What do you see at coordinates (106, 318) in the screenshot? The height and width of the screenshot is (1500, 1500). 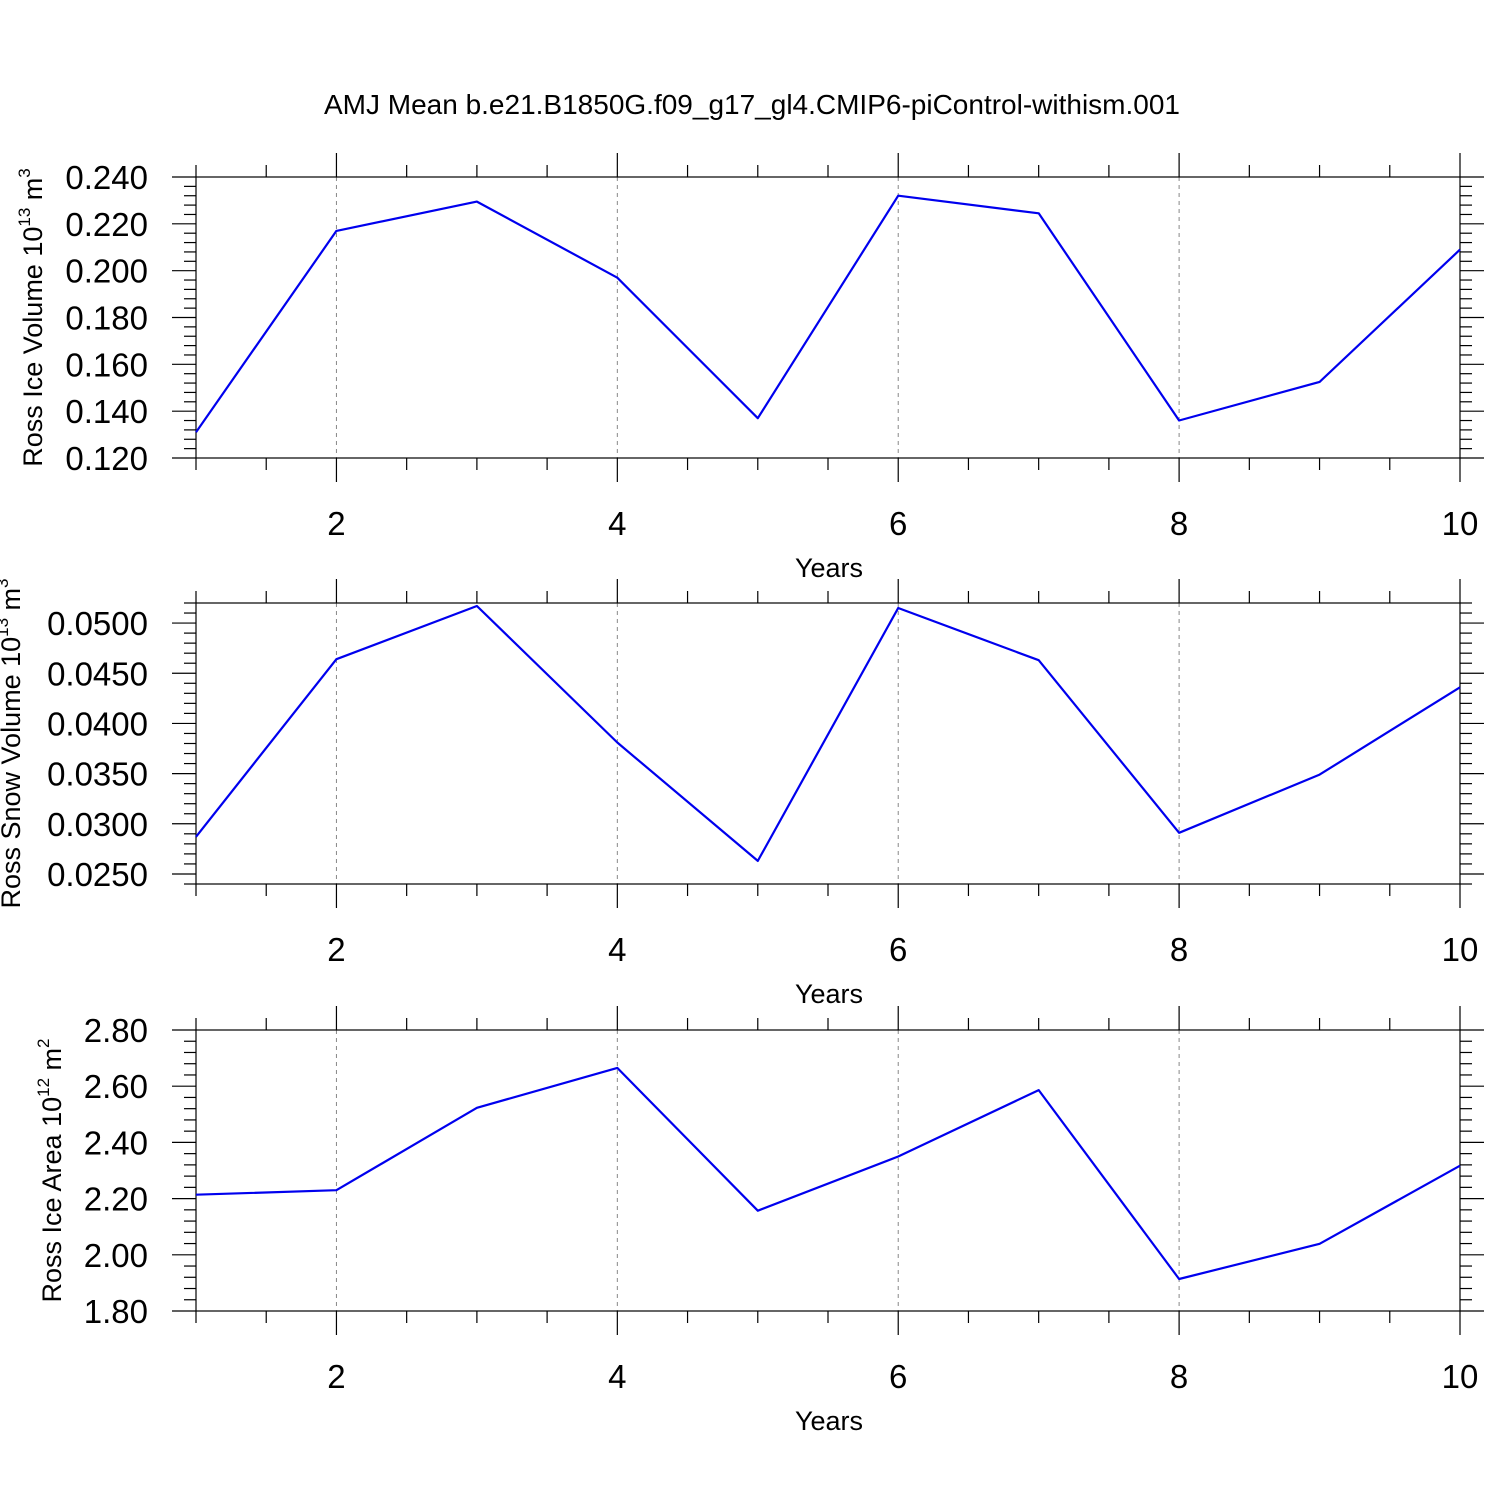 I see `y-tick-label: 0.180` at bounding box center [106, 318].